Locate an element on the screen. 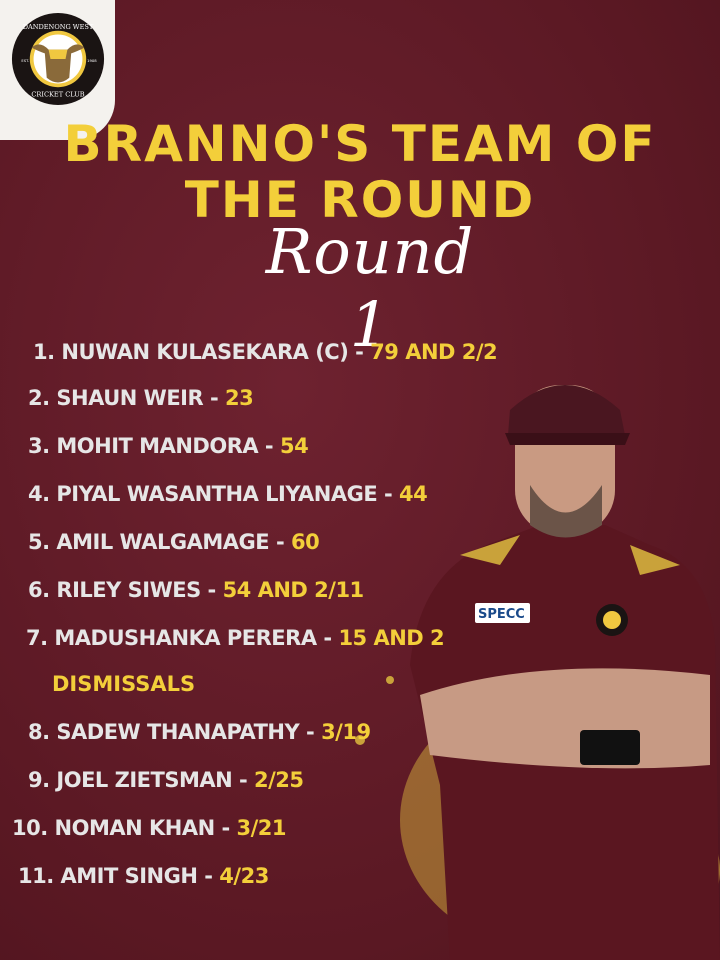 The width and height of the screenshot is (720, 960). team-list-item: 2. SHAUN WEIR - 23 is located at coordinates (141, 398).